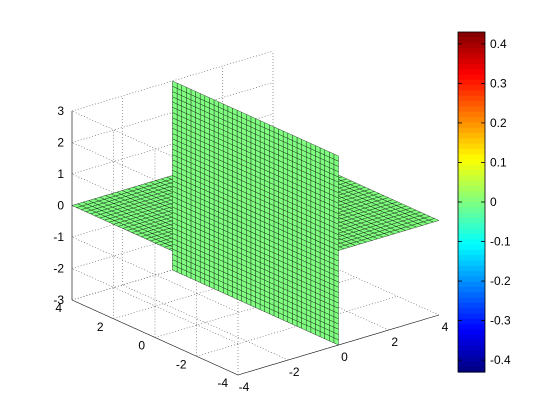  I want to click on y-tick-label: 0, so click(141, 346).